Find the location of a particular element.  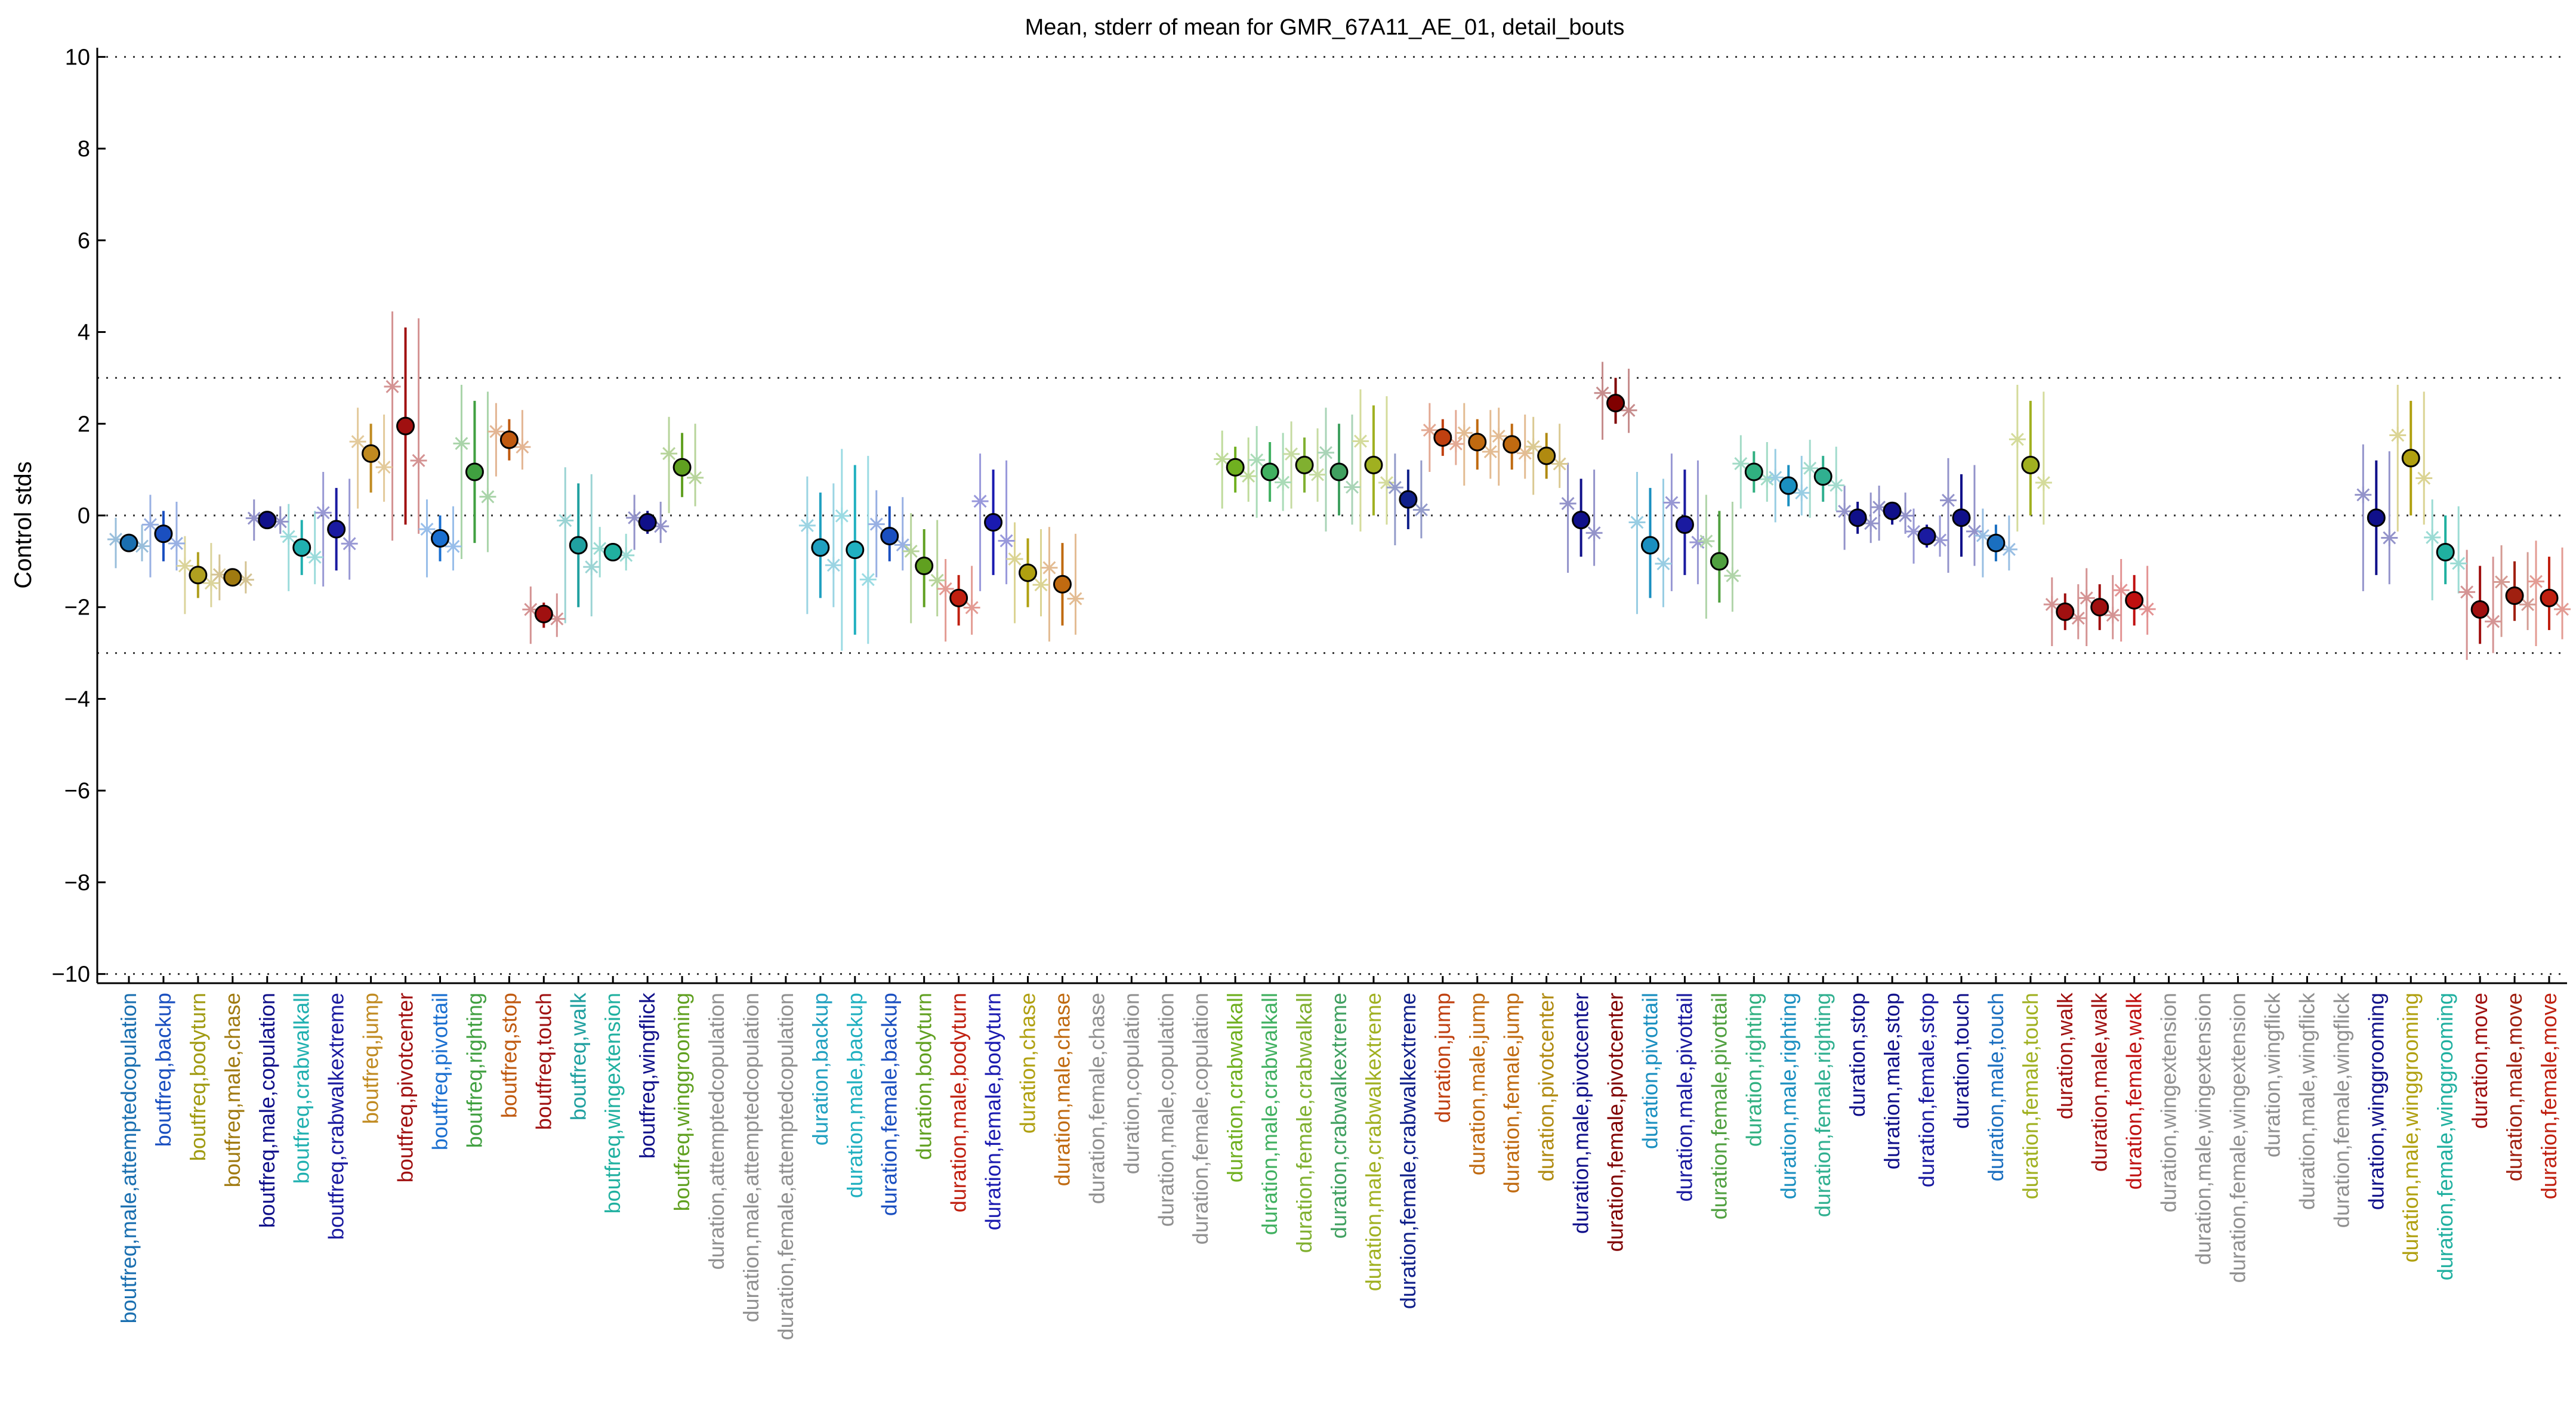

category-label: duration,female,crabwalkall is located at coordinates (1304, 1123).